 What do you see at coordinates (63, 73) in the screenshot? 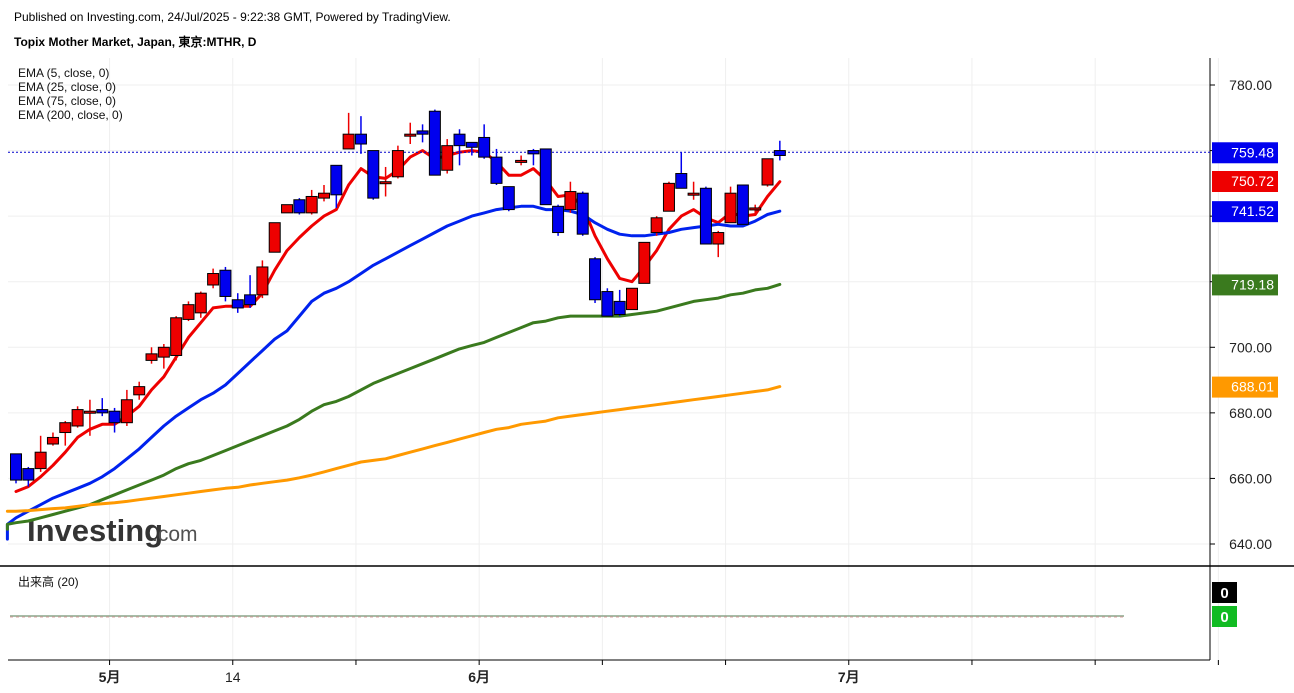
I see `legend-entry: EMA (5, close, 0)` at bounding box center [63, 73].